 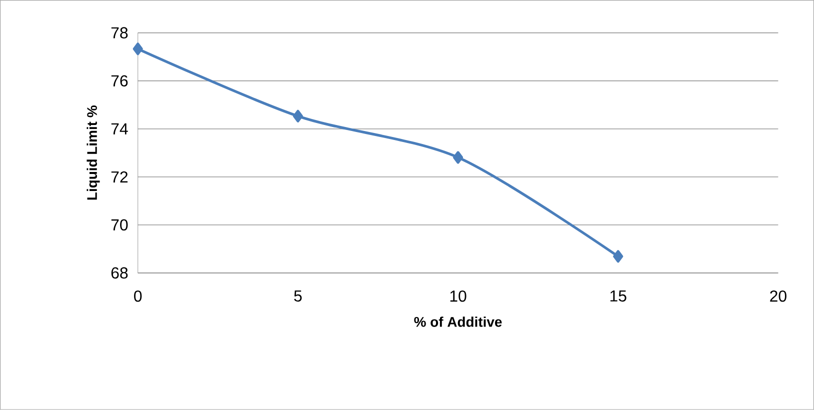 What do you see at coordinates (778, 296) in the screenshot?
I see `x-tick-label: 20` at bounding box center [778, 296].